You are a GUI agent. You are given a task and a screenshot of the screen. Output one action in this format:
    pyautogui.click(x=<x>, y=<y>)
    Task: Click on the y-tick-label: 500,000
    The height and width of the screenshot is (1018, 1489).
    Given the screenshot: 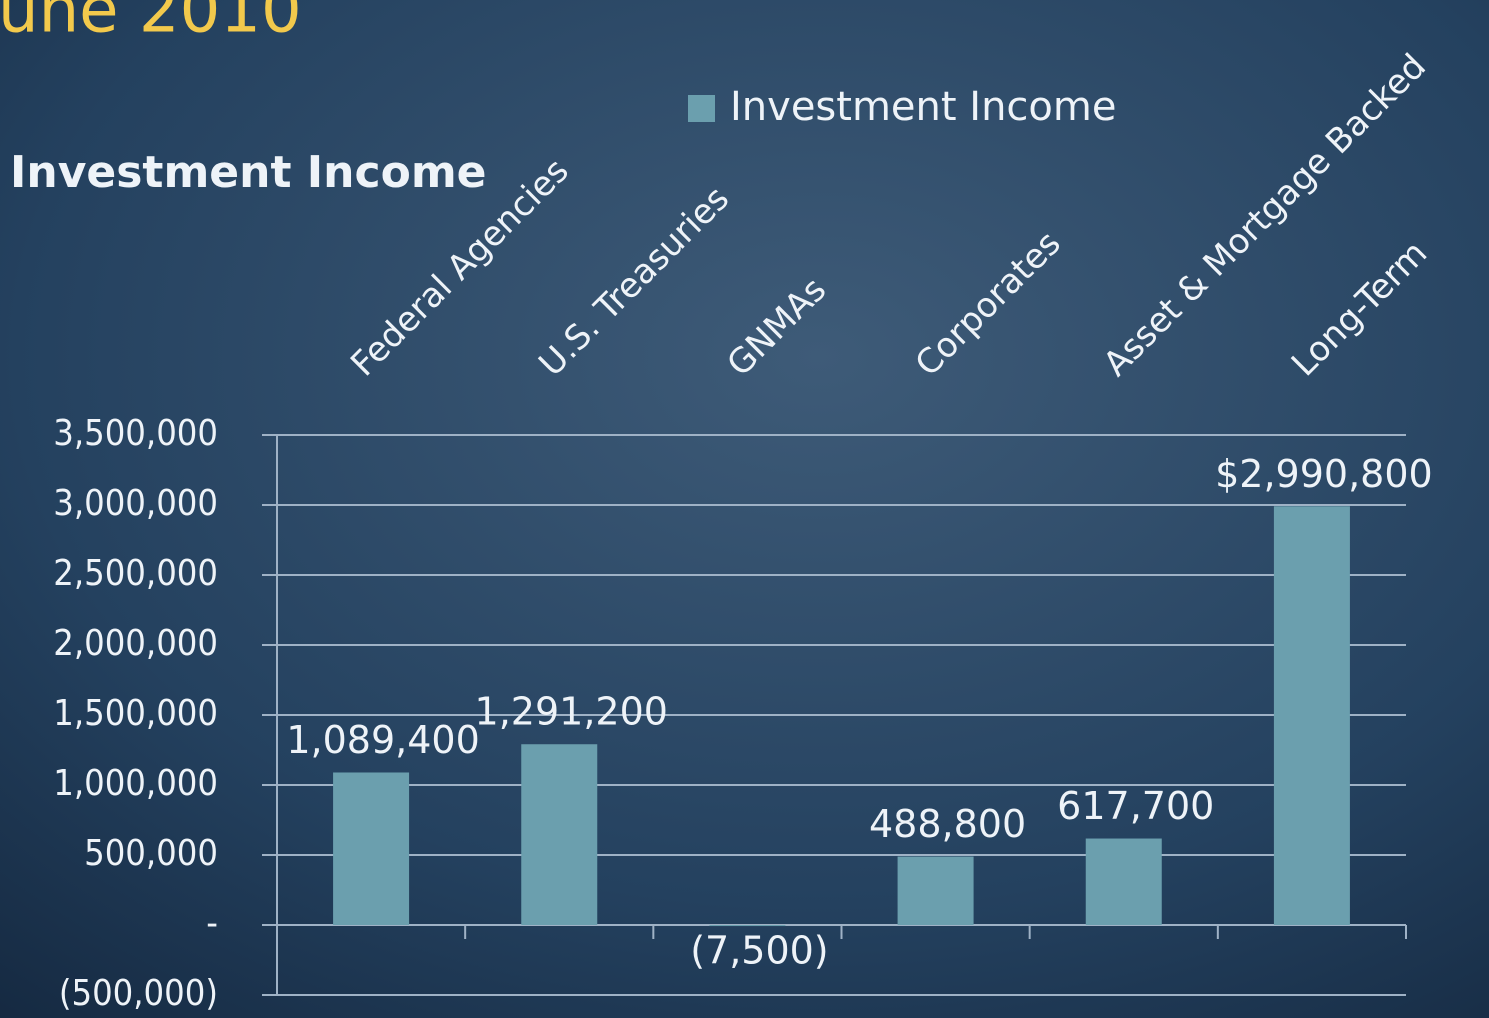 What is the action you would take?
    pyautogui.click(x=151, y=853)
    